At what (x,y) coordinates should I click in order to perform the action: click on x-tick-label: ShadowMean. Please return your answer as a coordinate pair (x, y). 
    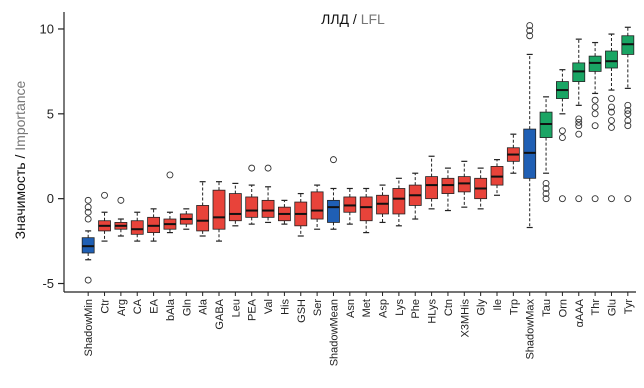
    Looking at the image, I should click on (334, 332).